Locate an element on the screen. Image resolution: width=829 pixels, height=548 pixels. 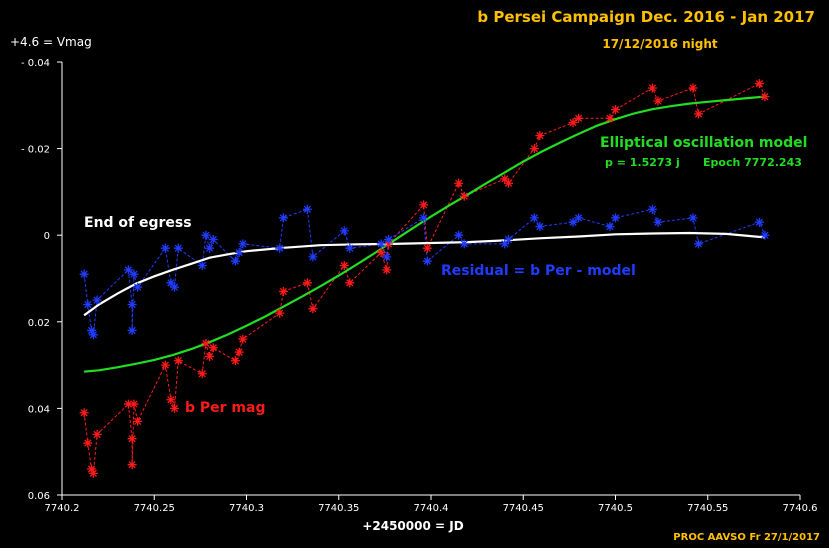
x-tick-label: 7740.4 is located at coordinates (431, 508).